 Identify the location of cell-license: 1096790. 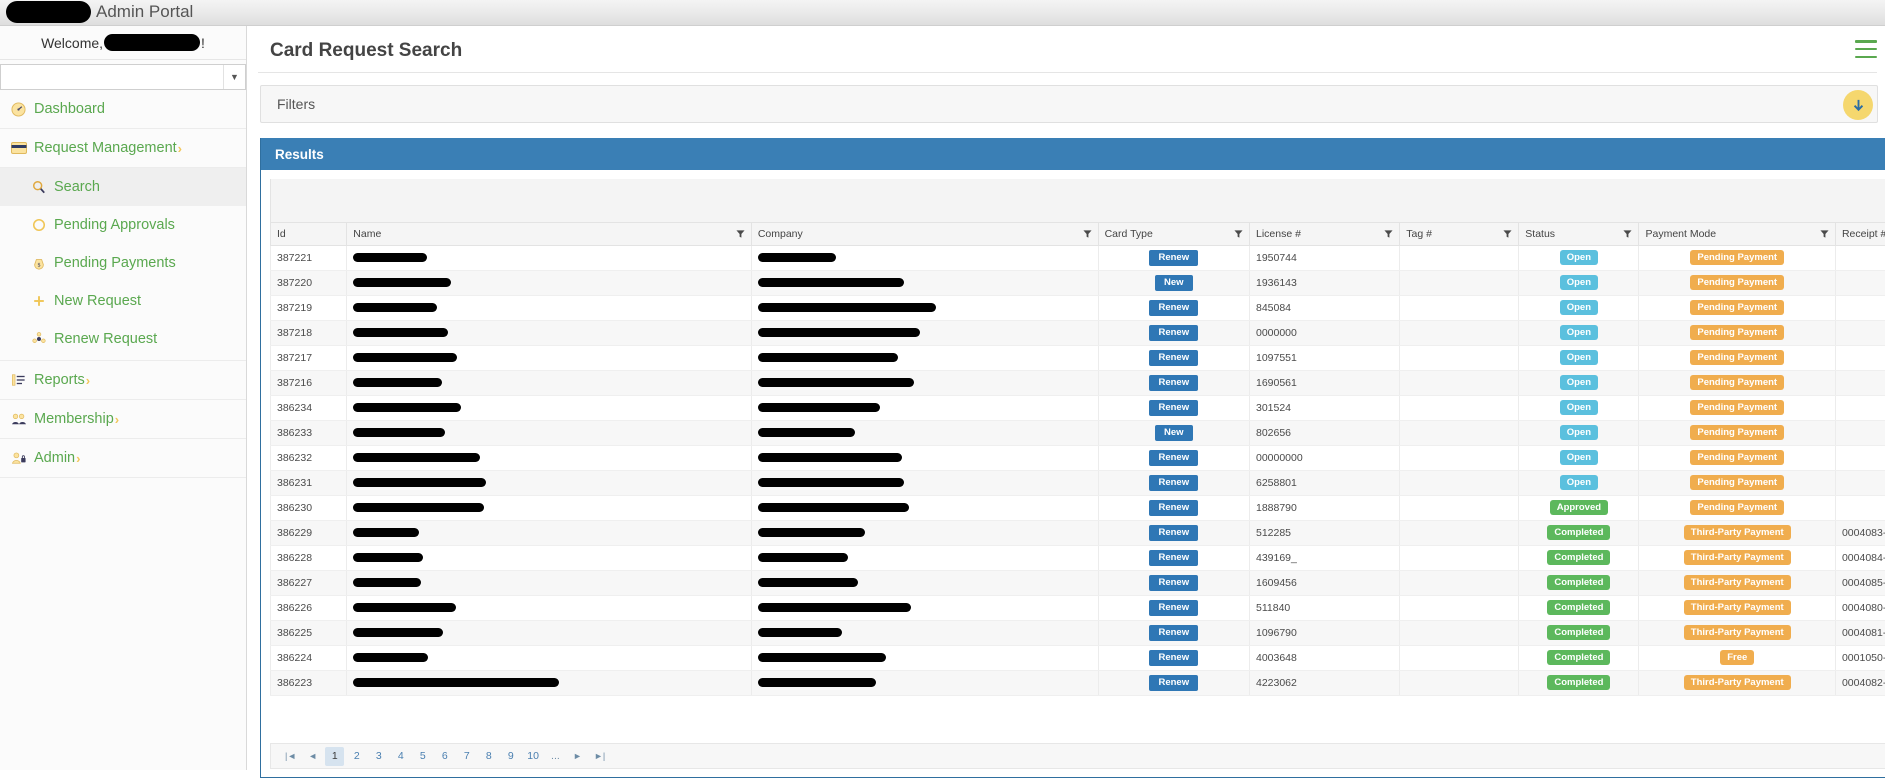
(1324, 632).